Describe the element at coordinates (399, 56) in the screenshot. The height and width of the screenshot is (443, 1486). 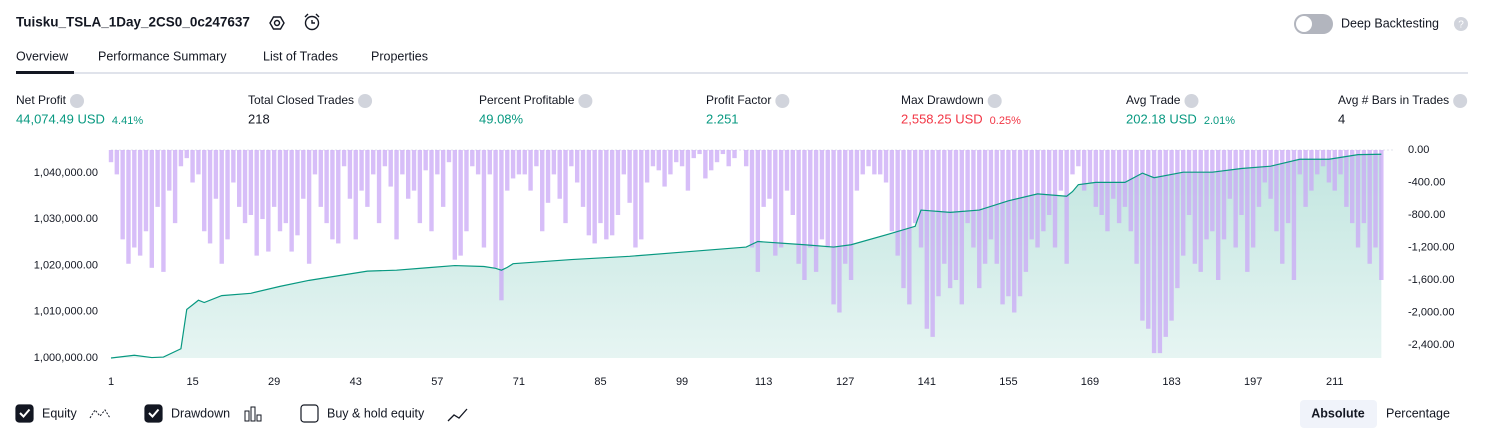
I see `tab: Properties` at that location.